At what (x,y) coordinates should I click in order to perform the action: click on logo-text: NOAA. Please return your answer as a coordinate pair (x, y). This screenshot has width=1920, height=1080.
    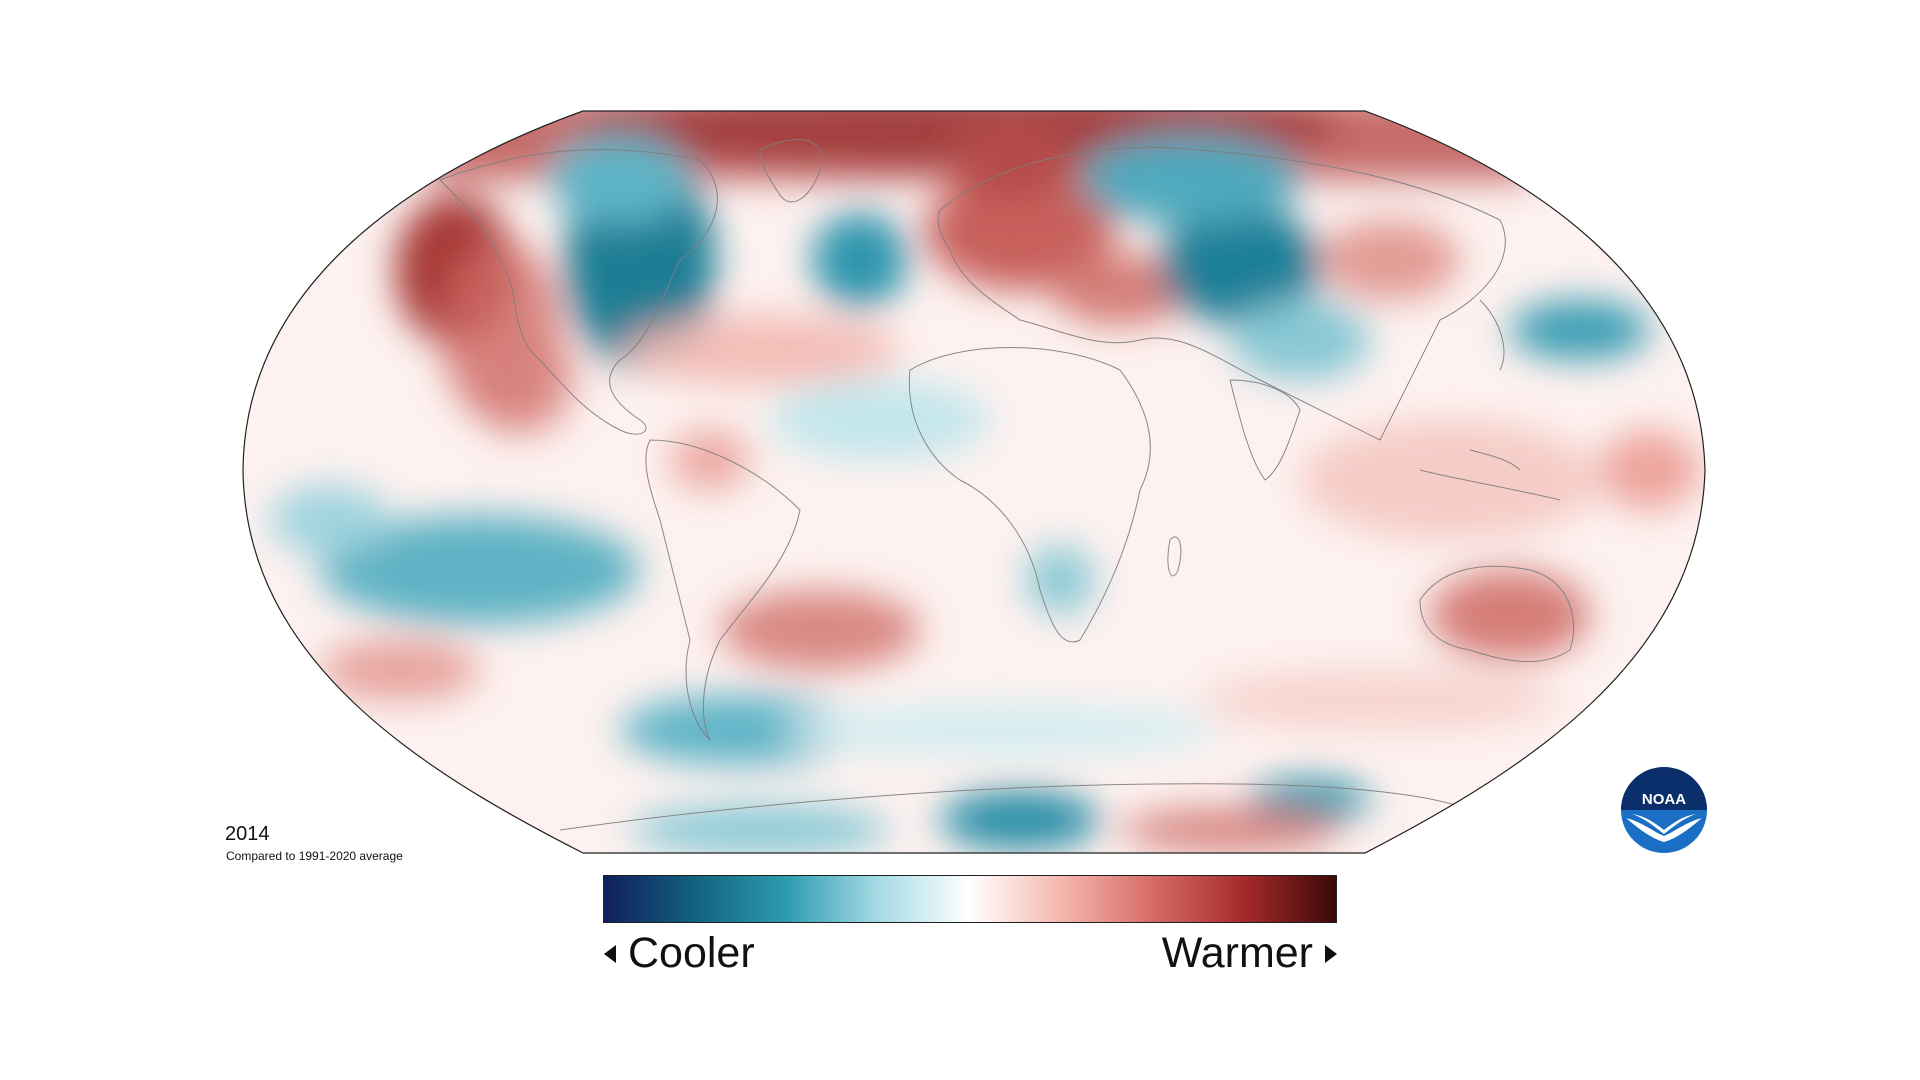
    Looking at the image, I should click on (1664, 799).